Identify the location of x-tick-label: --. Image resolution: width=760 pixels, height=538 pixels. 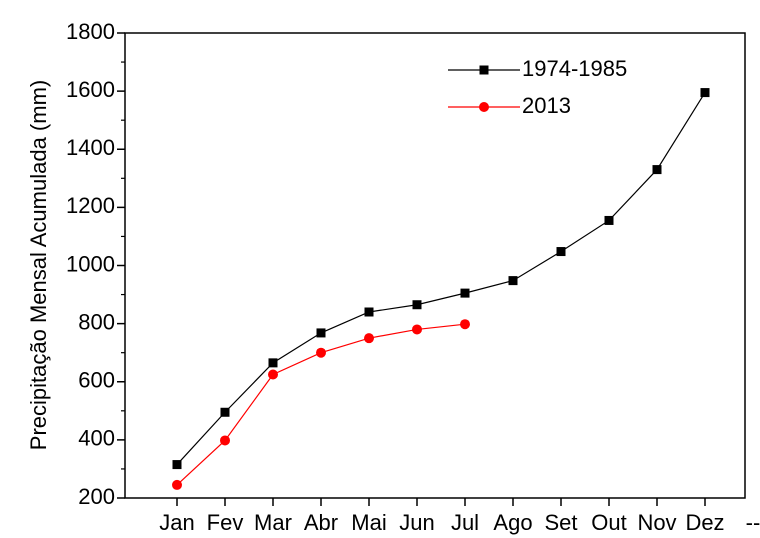
(753, 522).